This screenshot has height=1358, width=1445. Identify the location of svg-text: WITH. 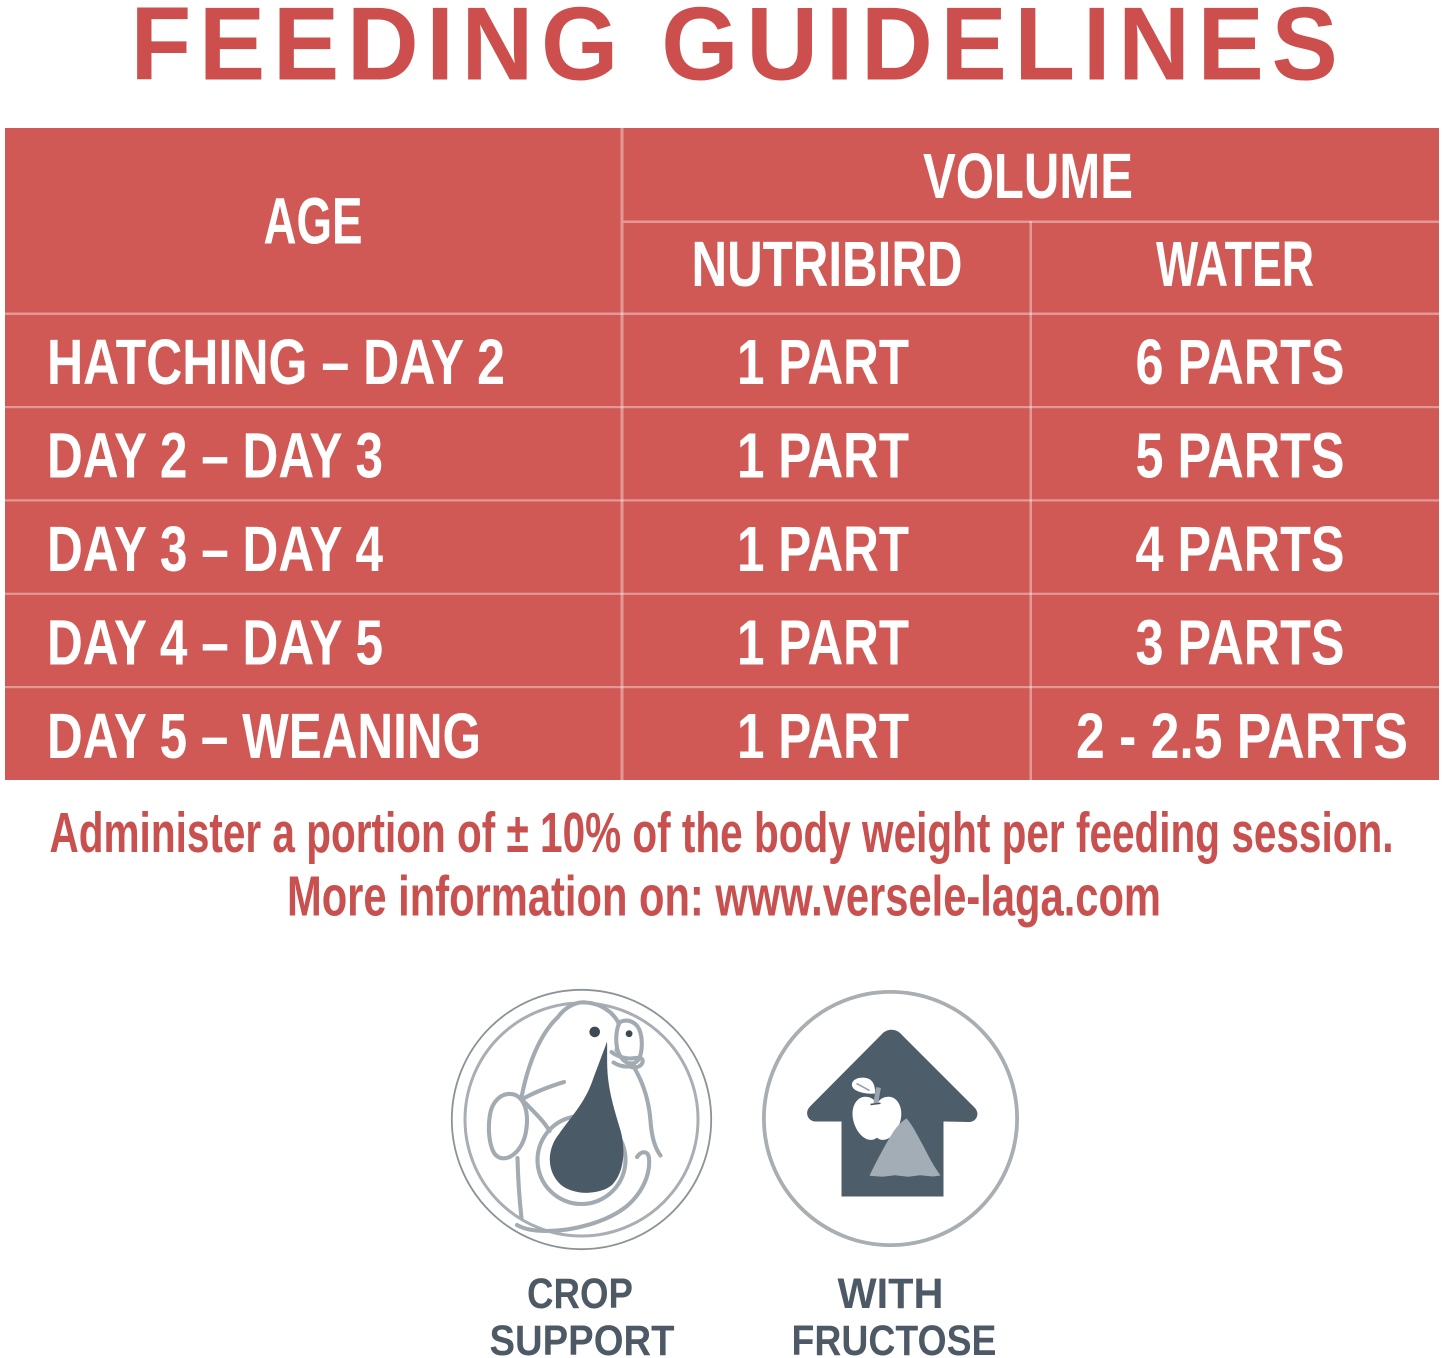
(891, 1294).